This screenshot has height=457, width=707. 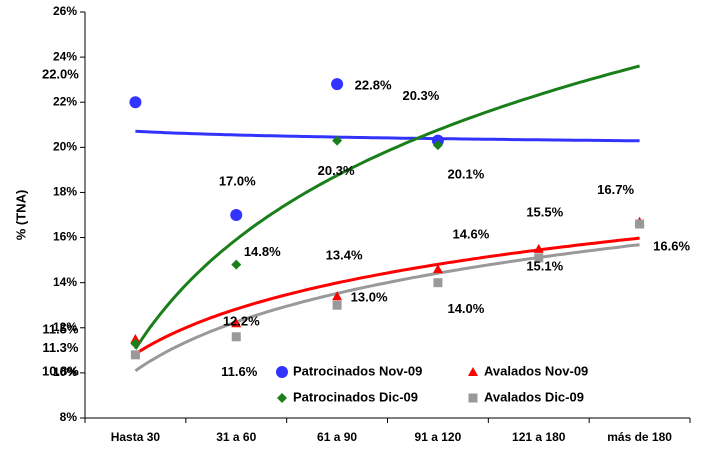 I want to click on data-label: 11.3%, so click(x=60, y=347).